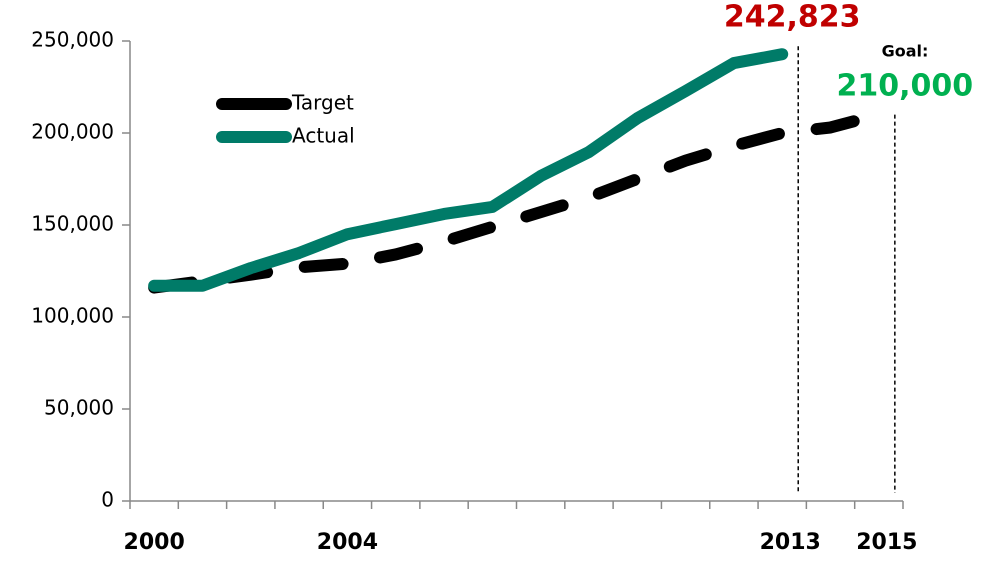 The height and width of the screenshot is (562, 994). I want to click on legend-label: Actual, so click(323, 136).